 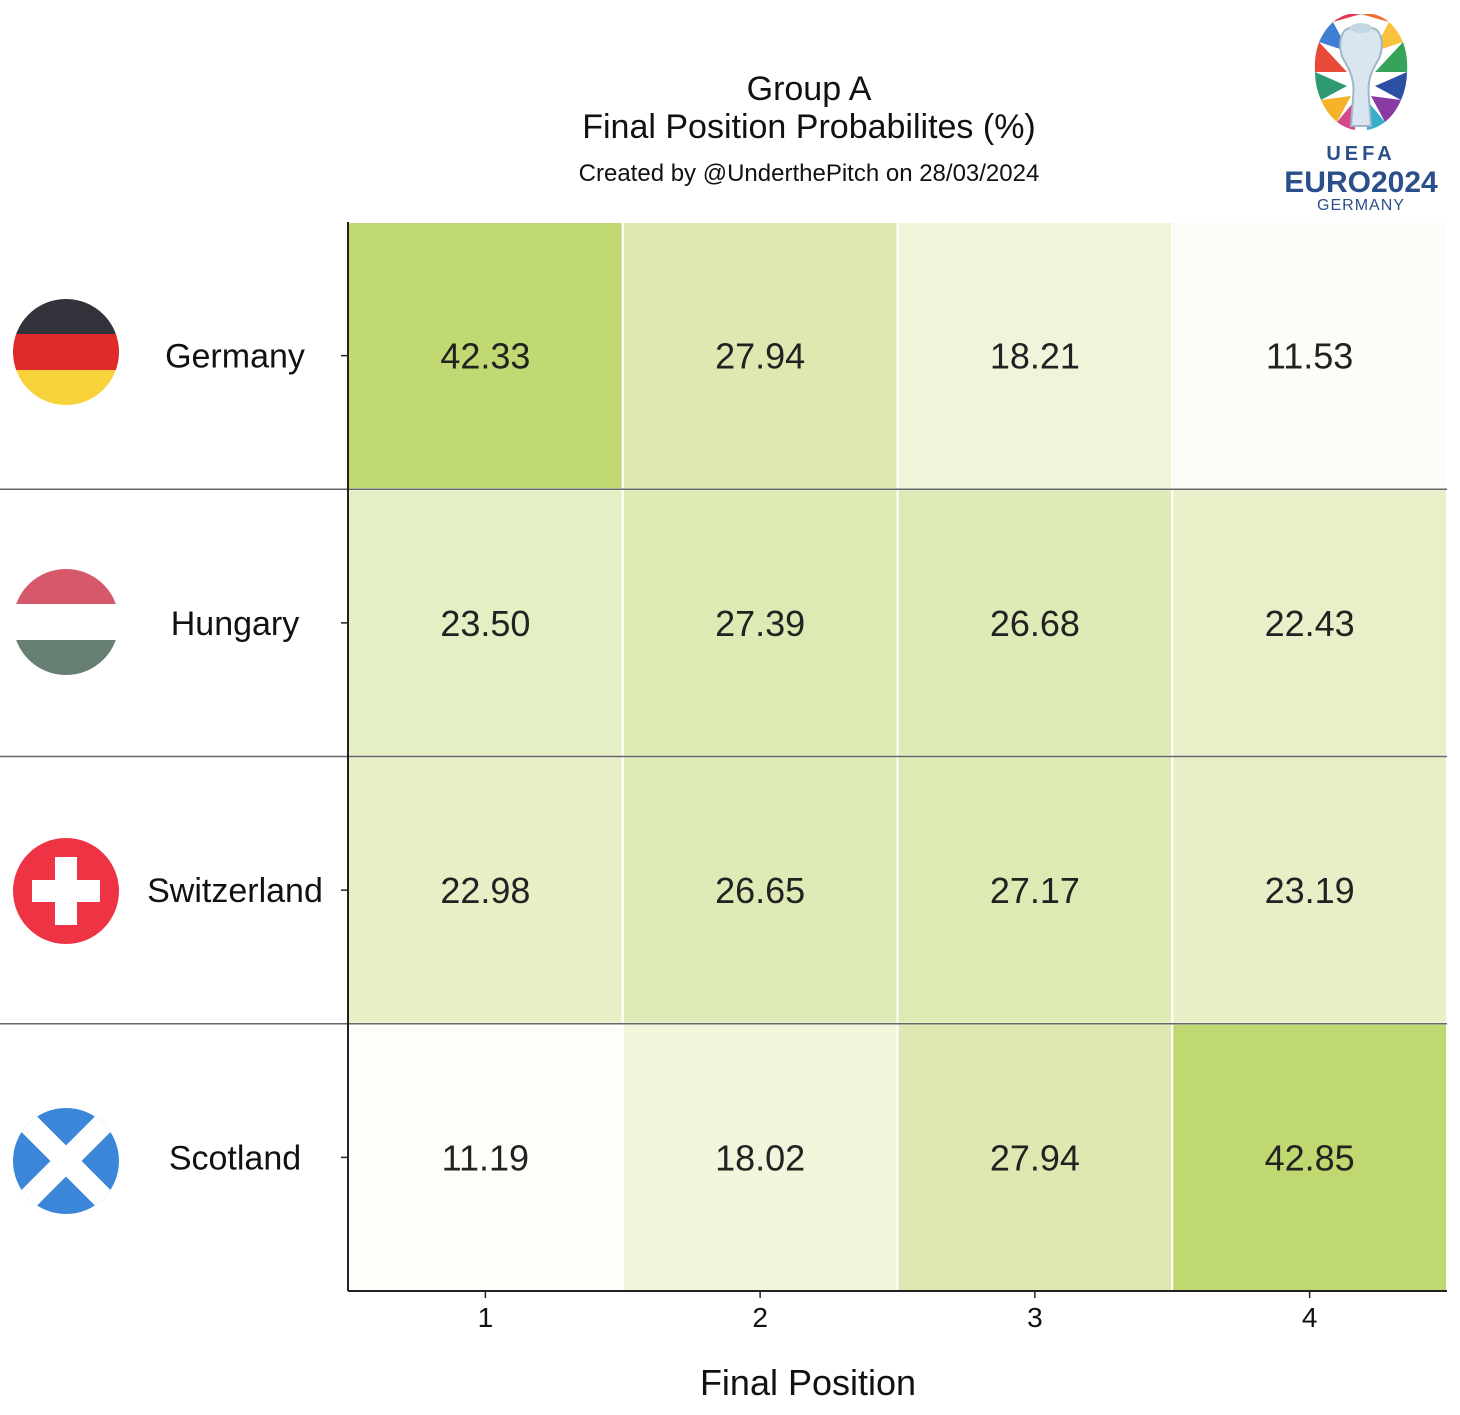 What do you see at coordinates (1310, 1317) in the screenshot?
I see `x-tick-label: 4` at bounding box center [1310, 1317].